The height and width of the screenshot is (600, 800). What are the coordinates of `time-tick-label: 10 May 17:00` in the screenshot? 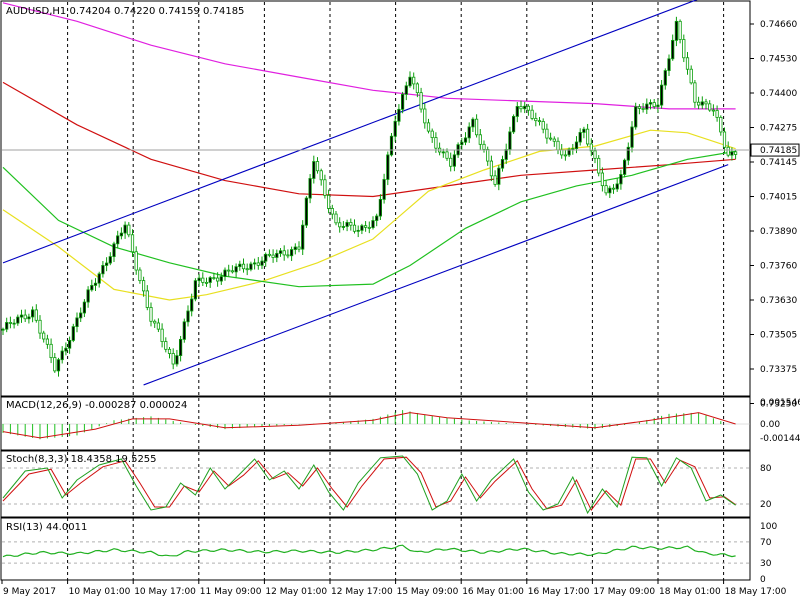 It's located at (165, 592).